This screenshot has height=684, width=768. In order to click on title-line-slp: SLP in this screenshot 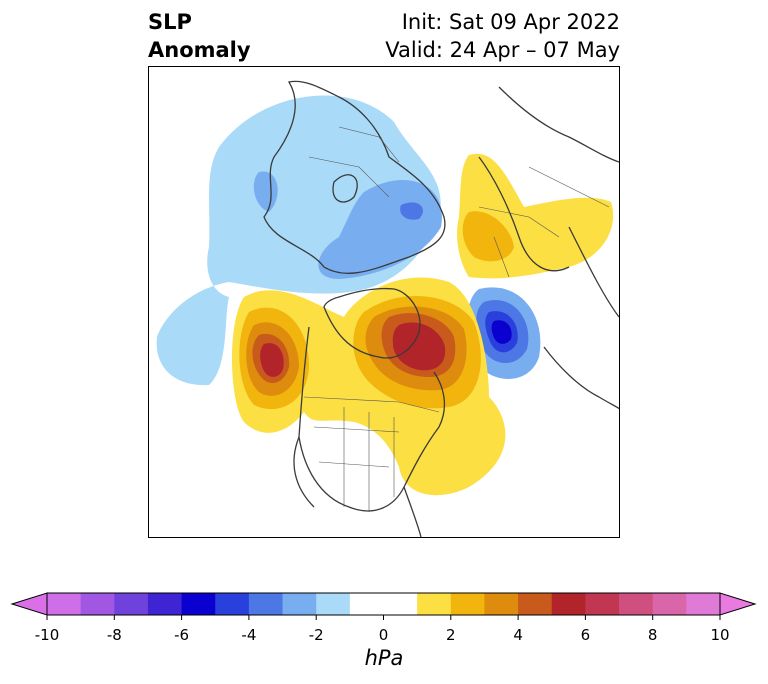, I will do `click(170, 22)`.